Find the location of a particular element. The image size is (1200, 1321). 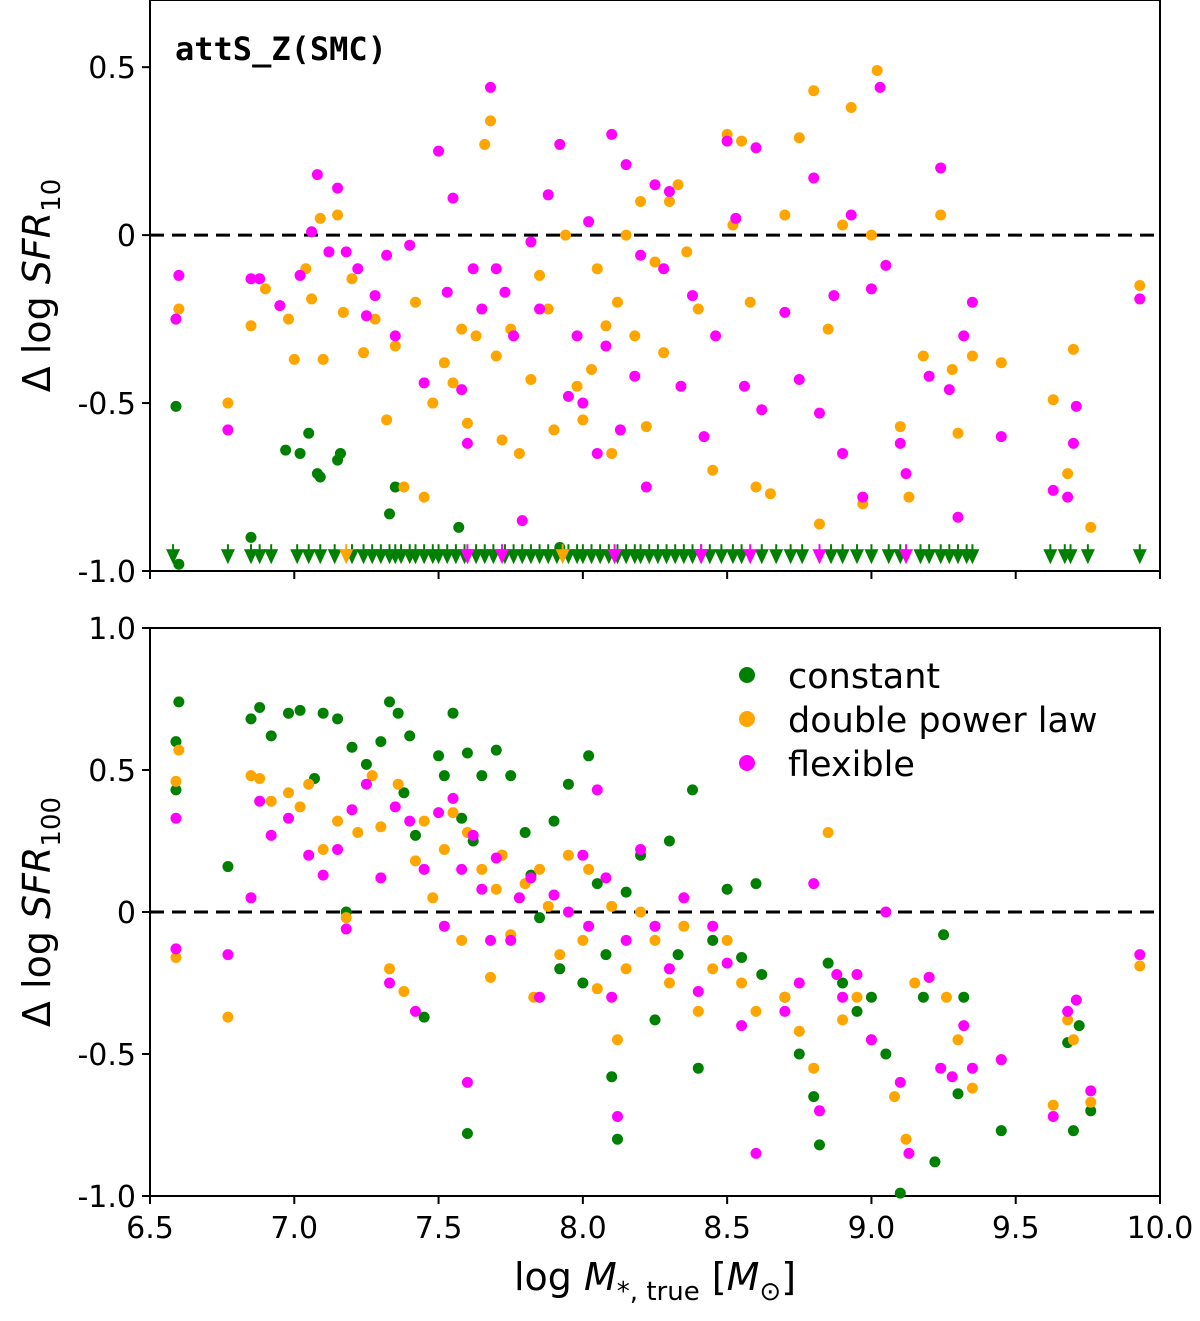

x-tick-label: 9.5 is located at coordinates (1016, 1228).